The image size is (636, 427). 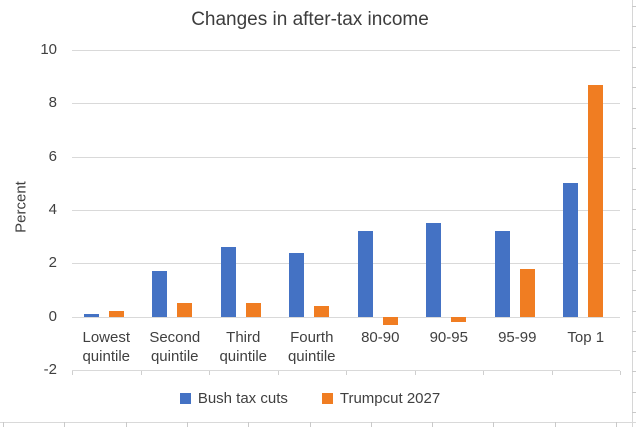 I want to click on x-tick-label-80-90: 80-90, so click(x=380, y=337).